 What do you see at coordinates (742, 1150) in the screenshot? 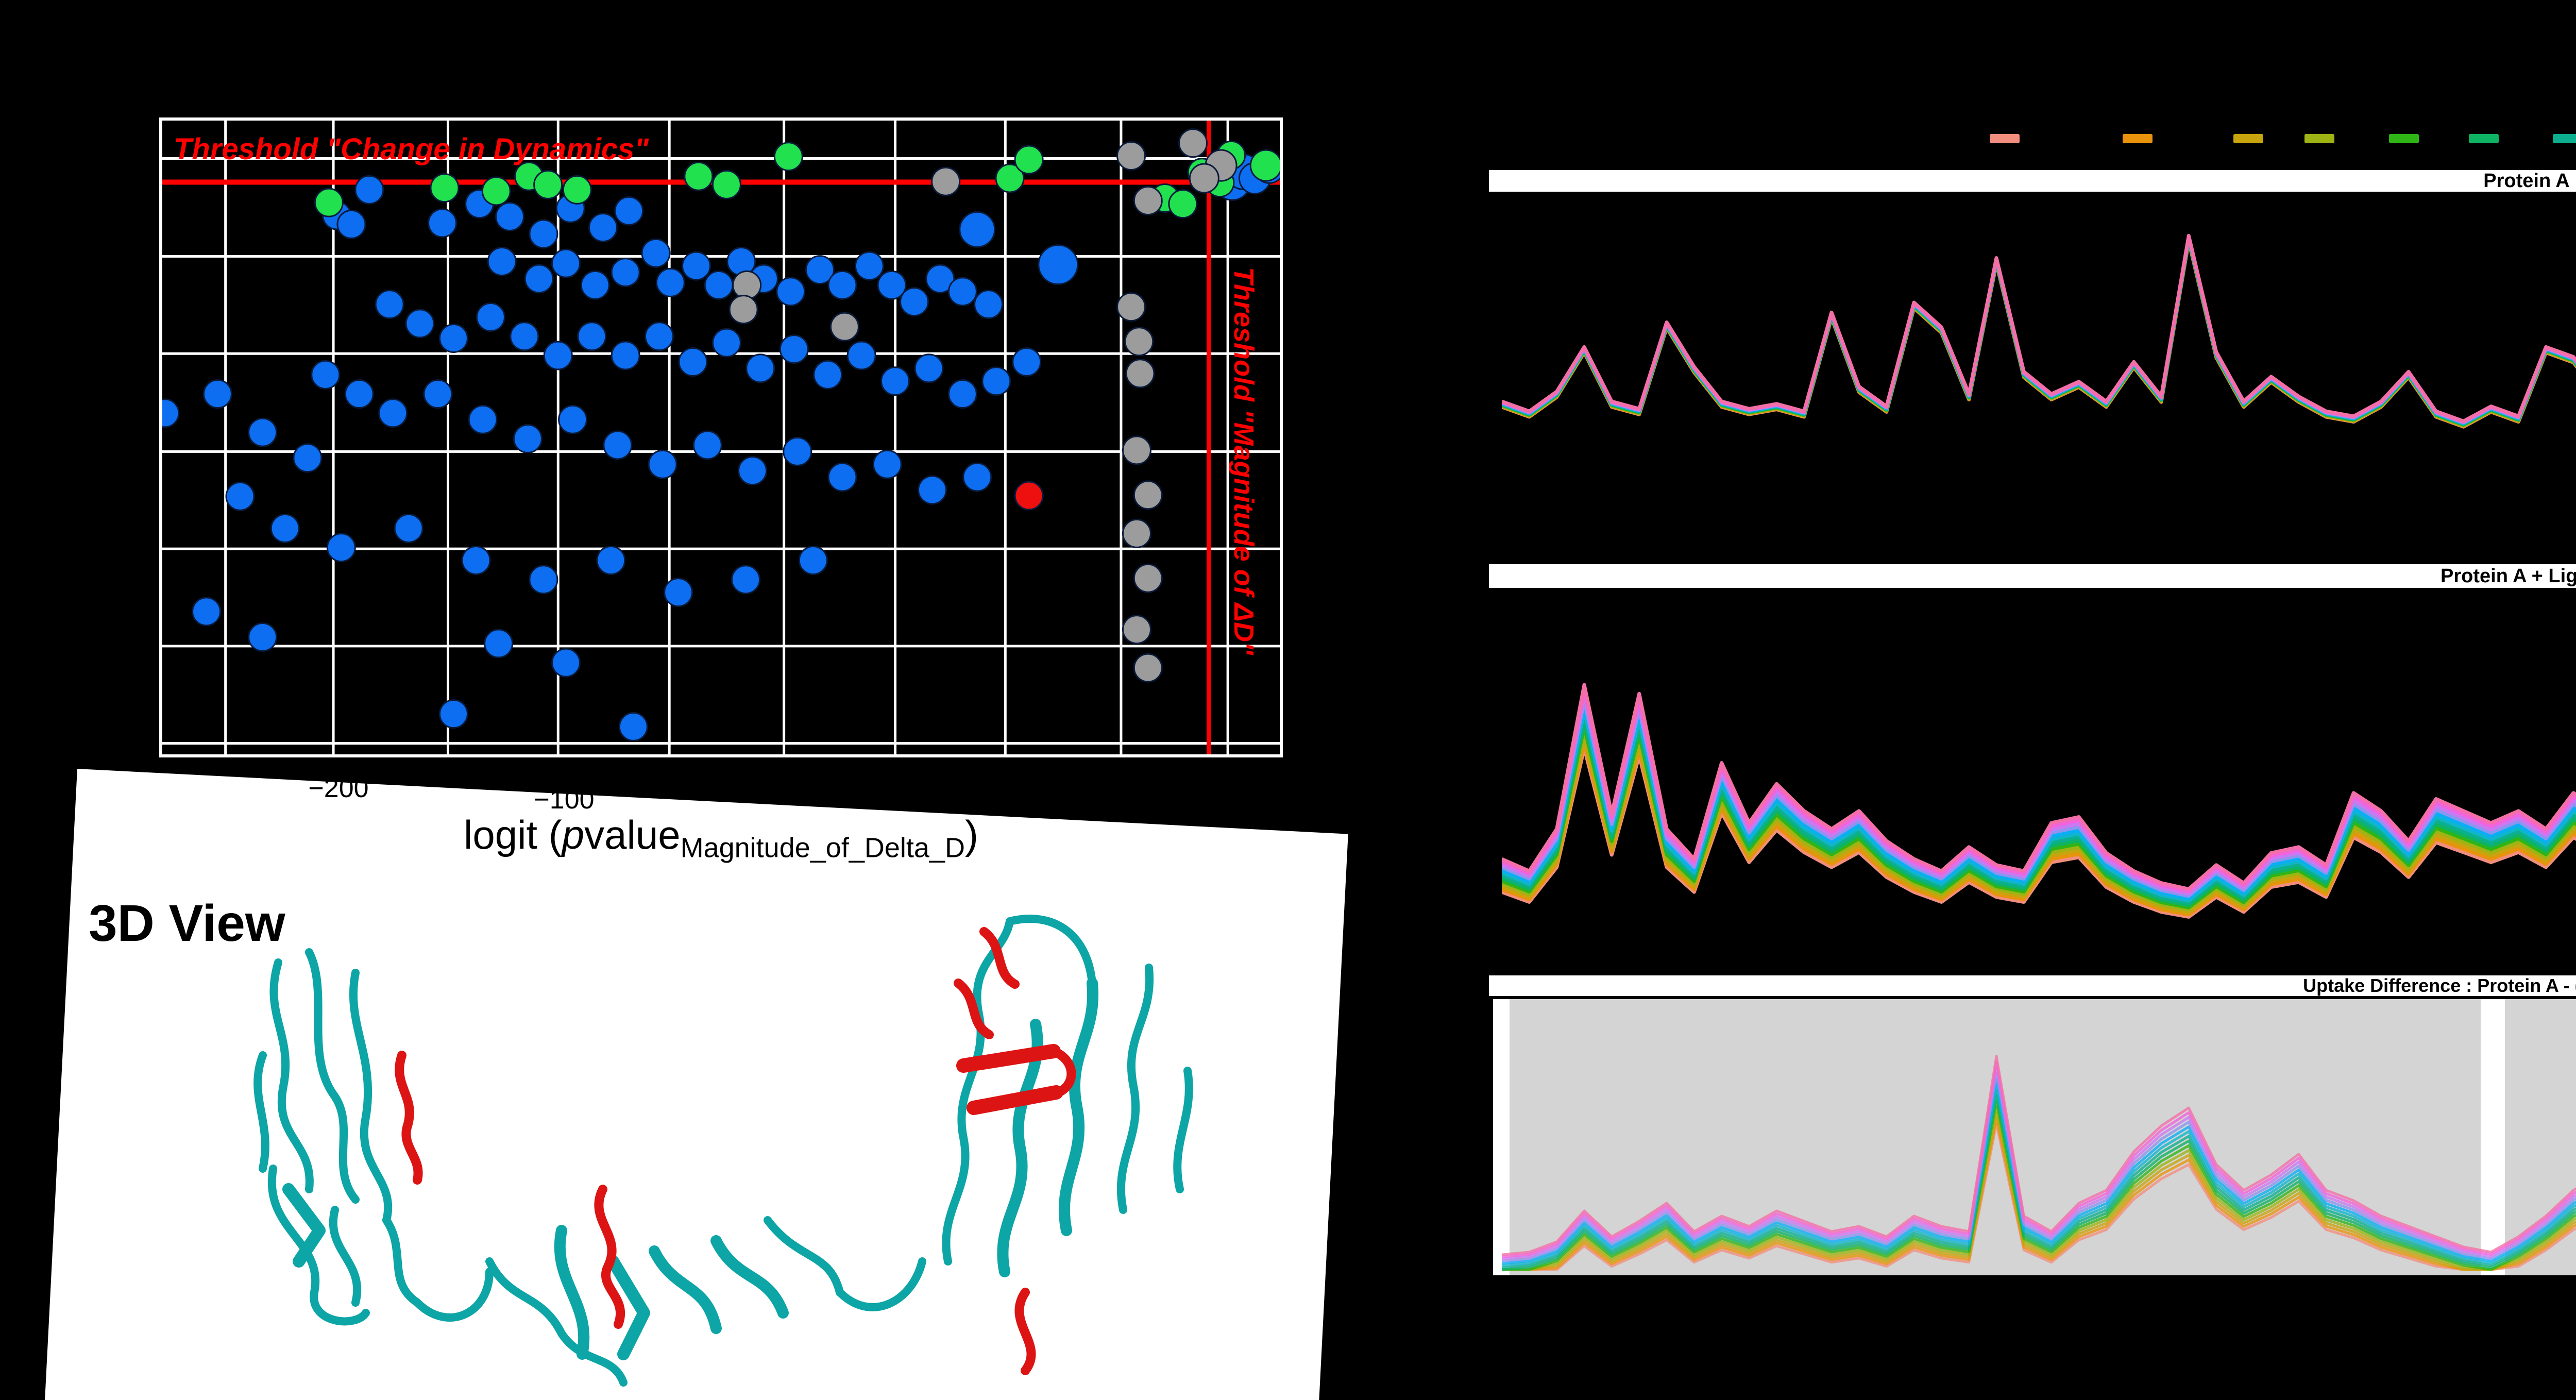
I see `protein-structure-3d` at bounding box center [742, 1150].